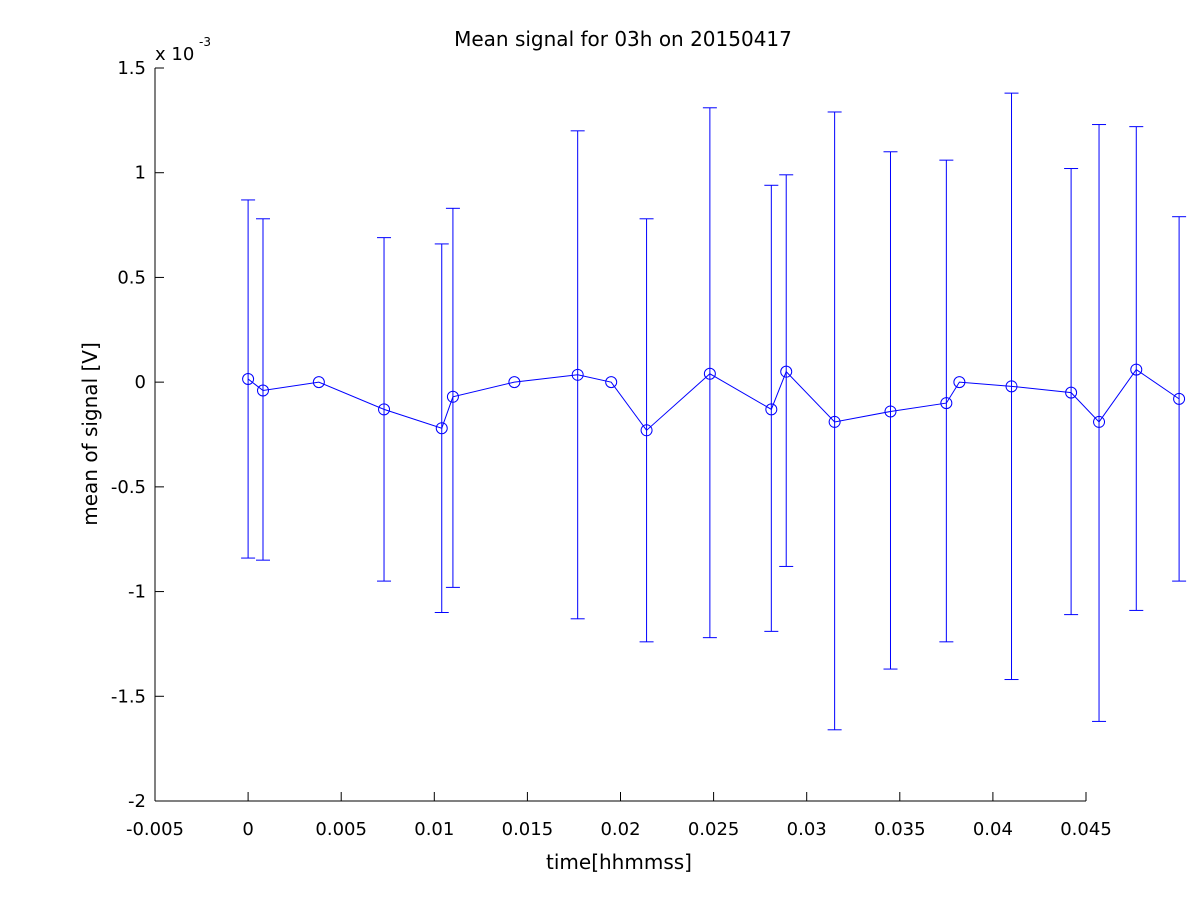 The height and width of the screenshot is (901, 1200). I want to click on x-tick-label: 0.03, so click(807, 829).